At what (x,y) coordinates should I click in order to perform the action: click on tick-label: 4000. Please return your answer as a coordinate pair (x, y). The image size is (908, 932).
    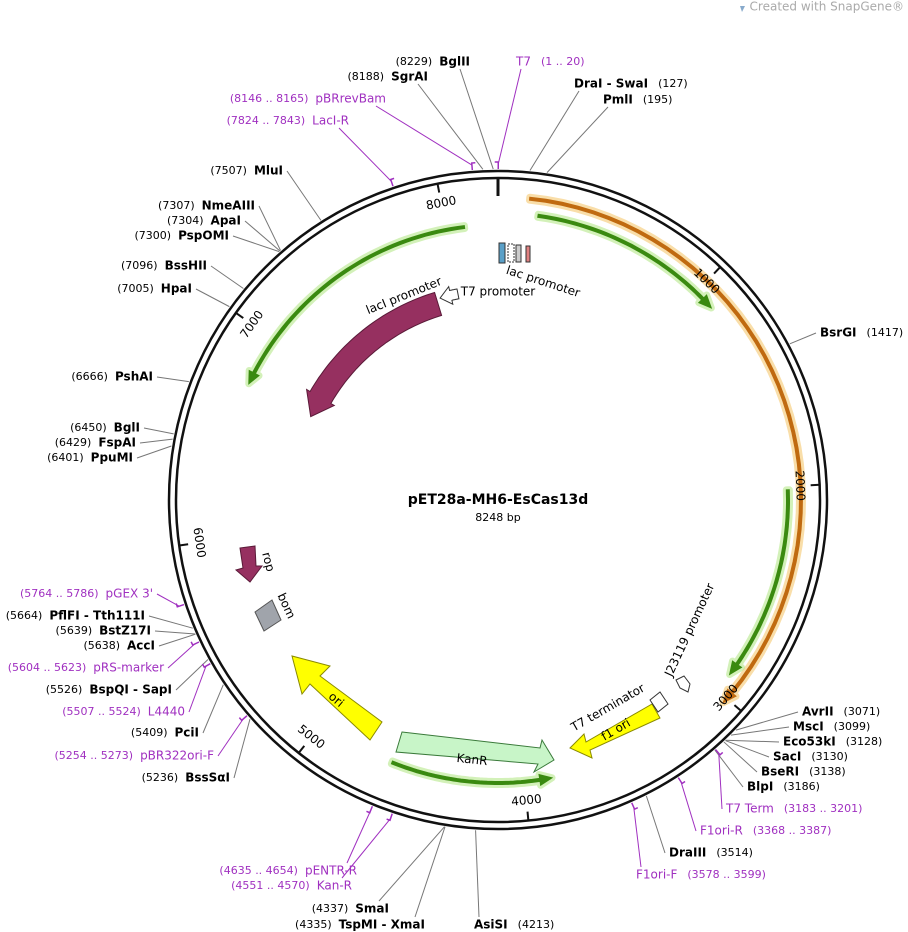
    Looking at the image, I should click on (527, 800).